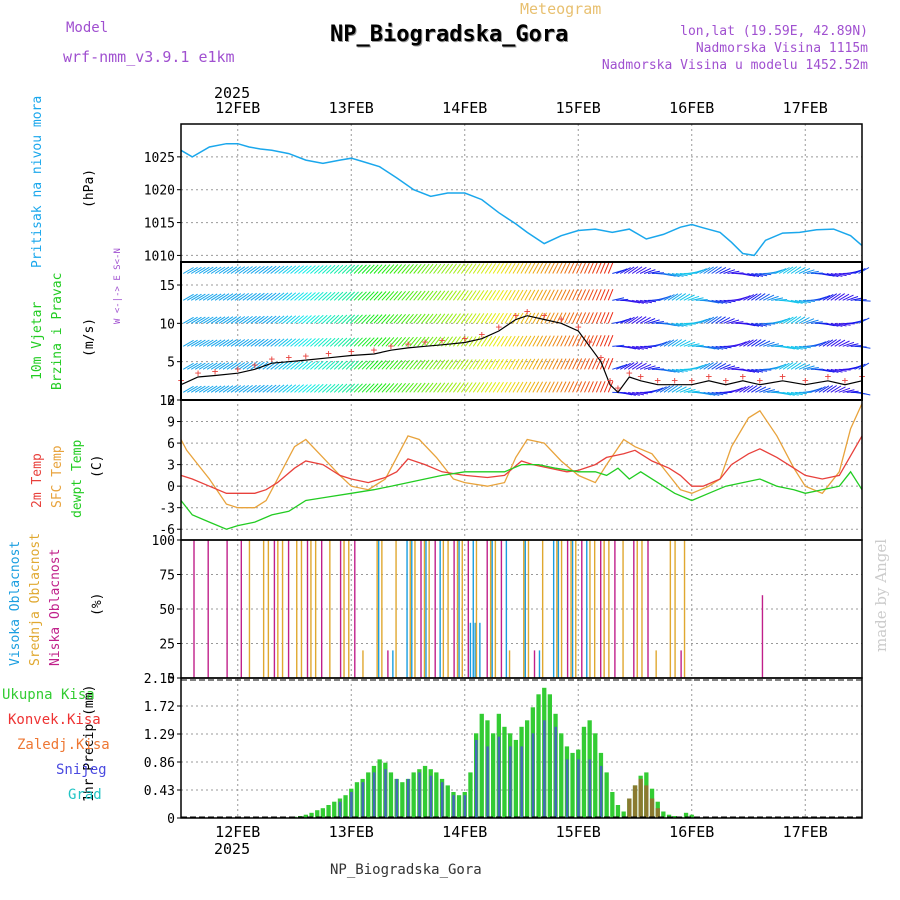 This screenshot has height=900, width=900. What do you see at coordinates (521, 193) in the screenshot?
I see `panel-frame` at bounding box center [521, 193].